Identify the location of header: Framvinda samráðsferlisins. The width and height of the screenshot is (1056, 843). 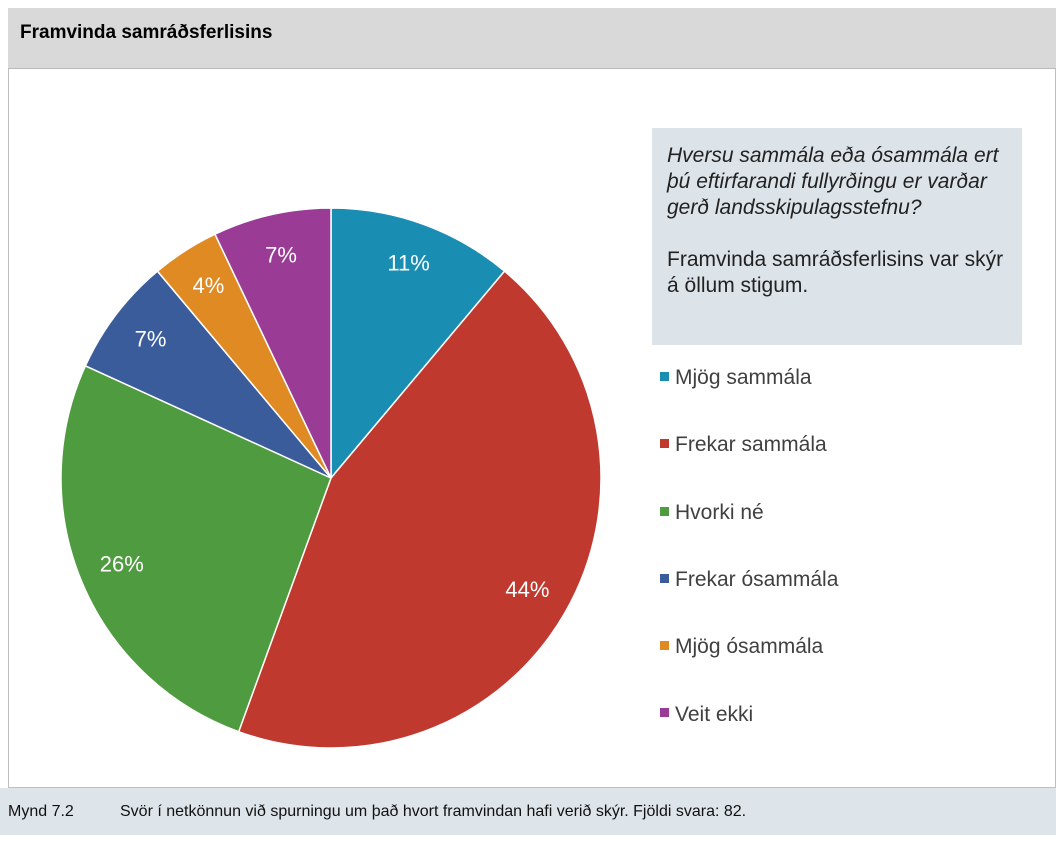
(532, 38).